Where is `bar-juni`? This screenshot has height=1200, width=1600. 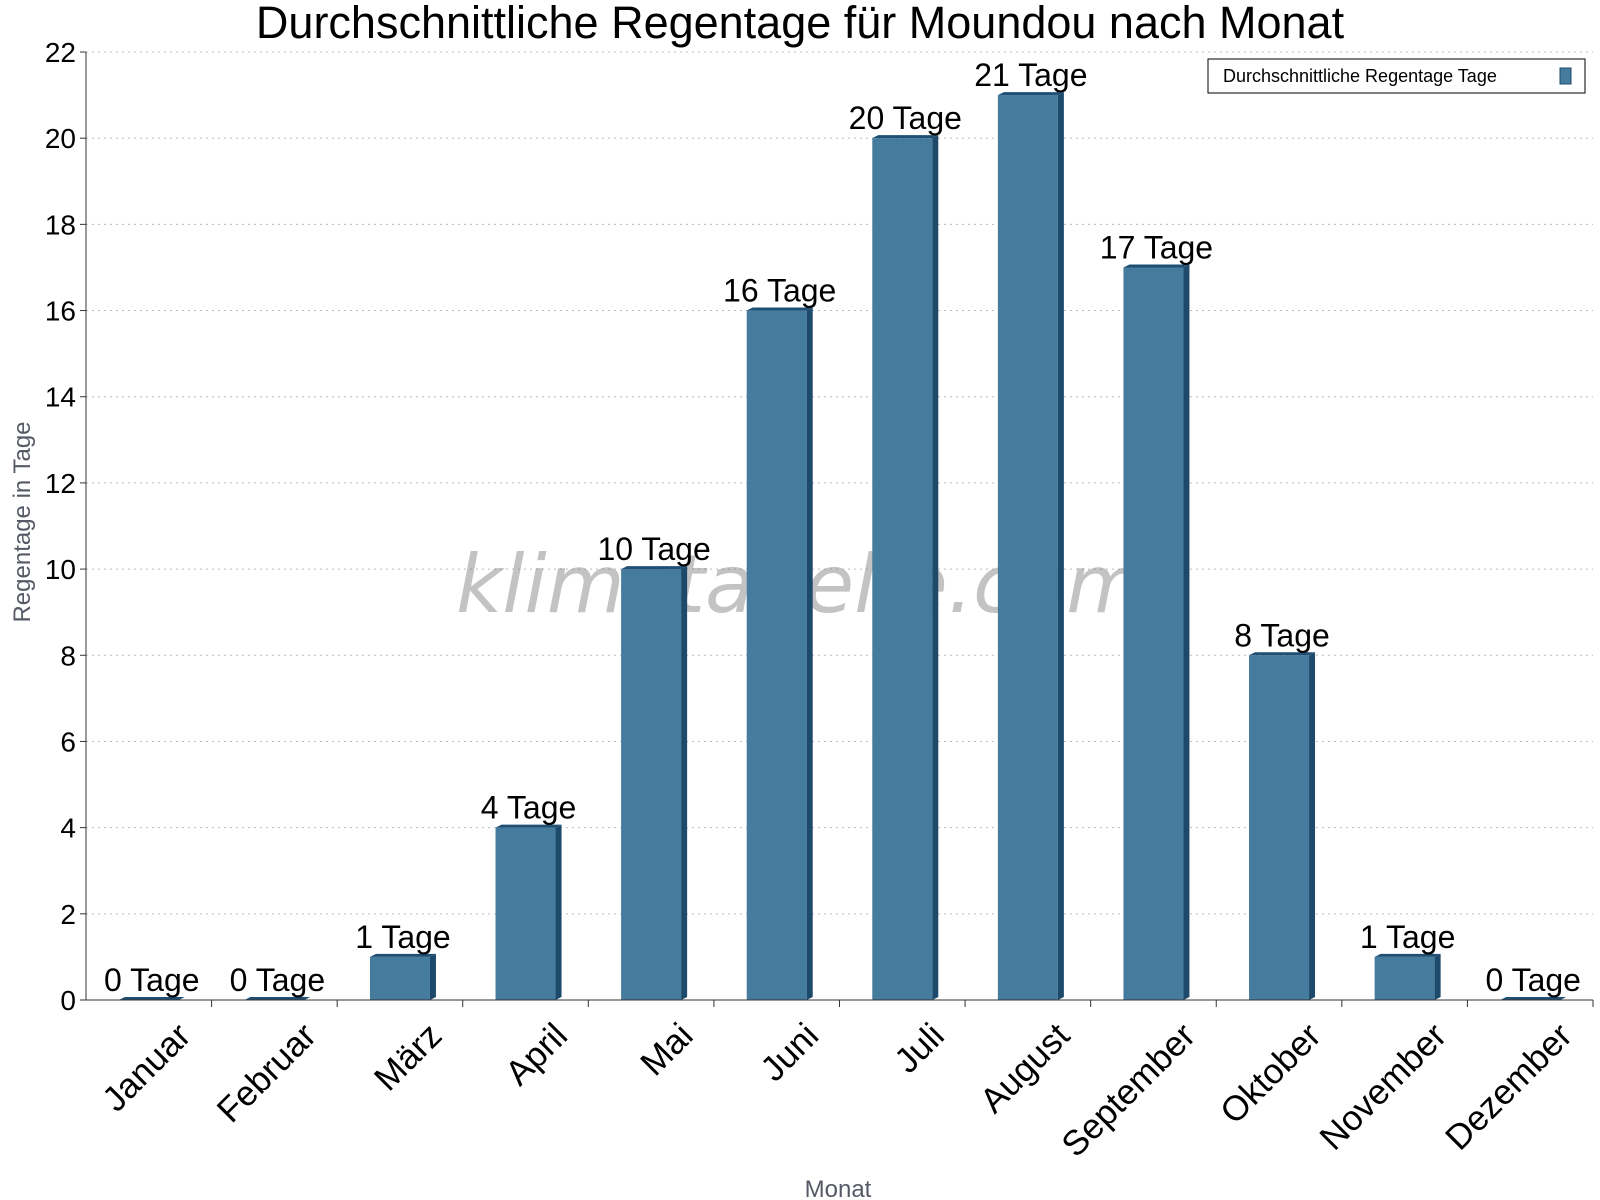 bar-juni is located at coordinates (779, 654).